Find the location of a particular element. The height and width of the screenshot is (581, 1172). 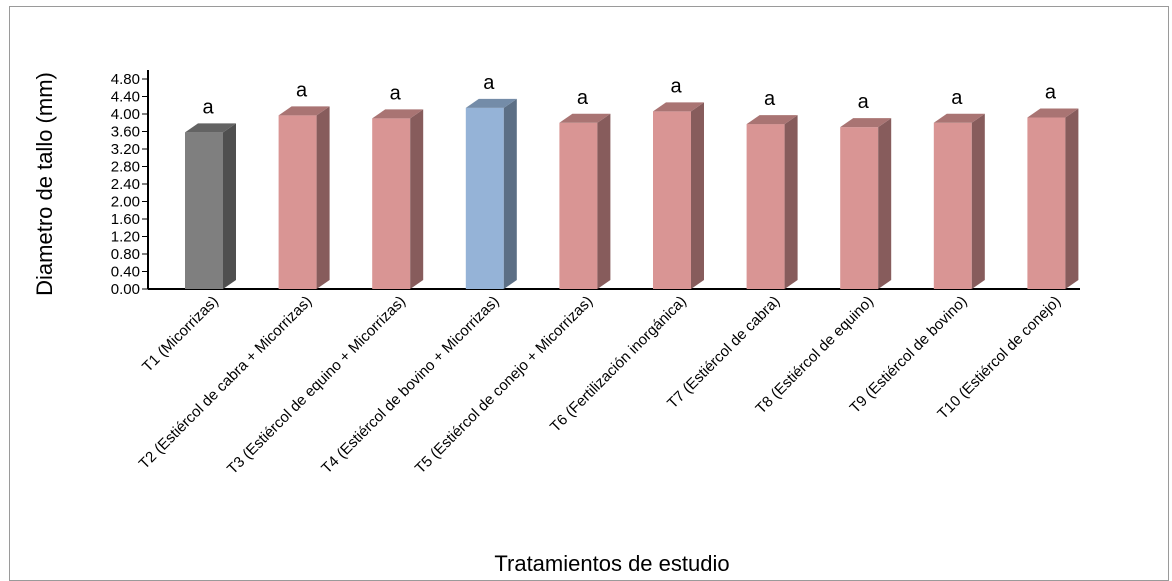

x-category-label: T2 (Estiércol de cabra + Micorrizas) is located at coordinates (226, 383).